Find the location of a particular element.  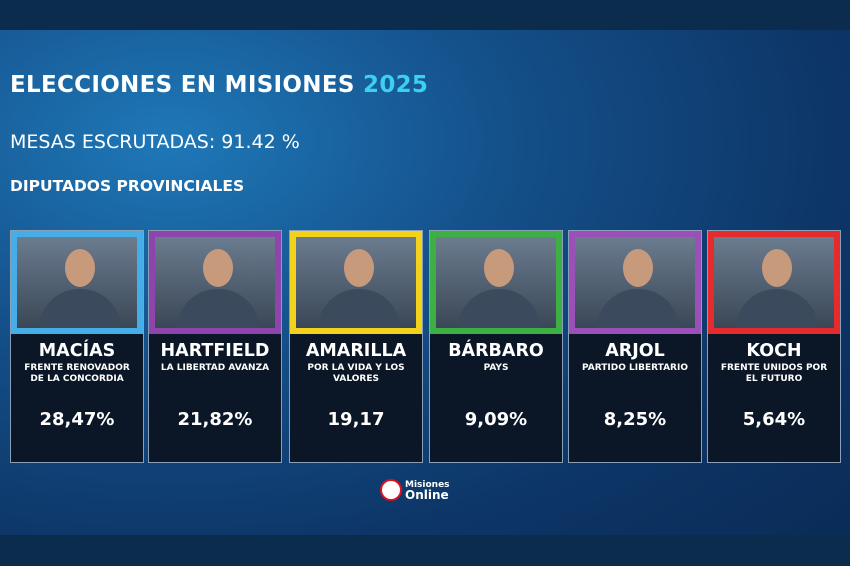

logo-icon is located at coordinates (391, 490).